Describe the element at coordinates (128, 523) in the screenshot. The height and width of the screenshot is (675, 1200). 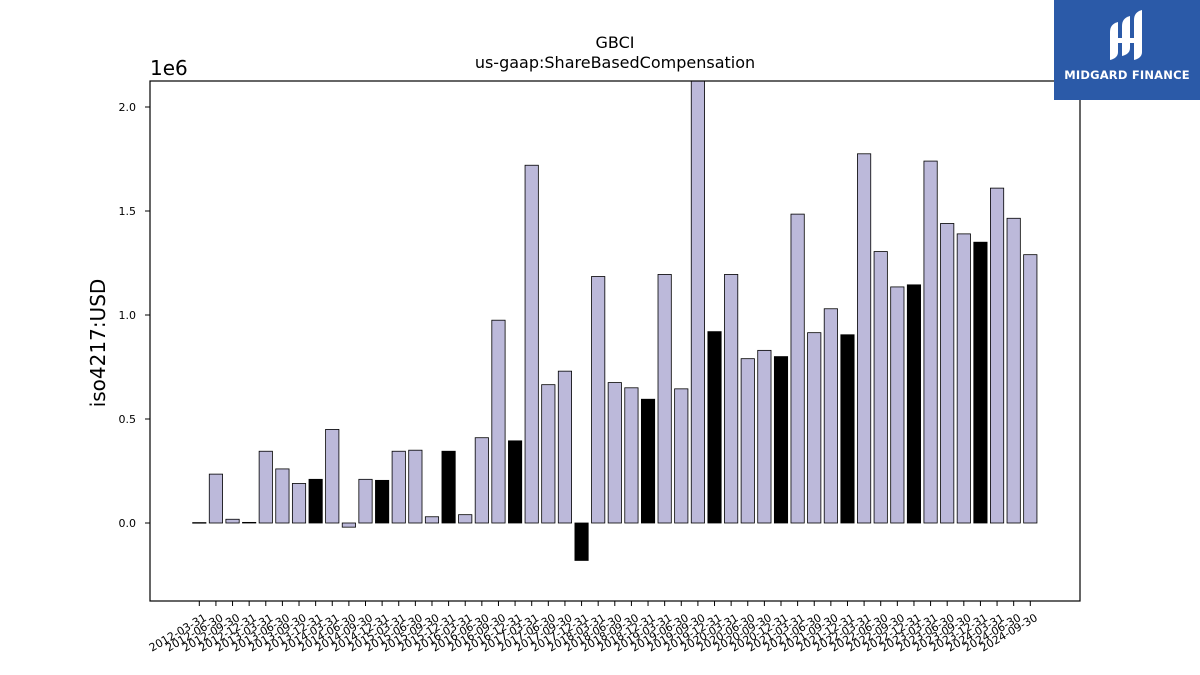
I see `y-tick-label: 0.0` at that location.